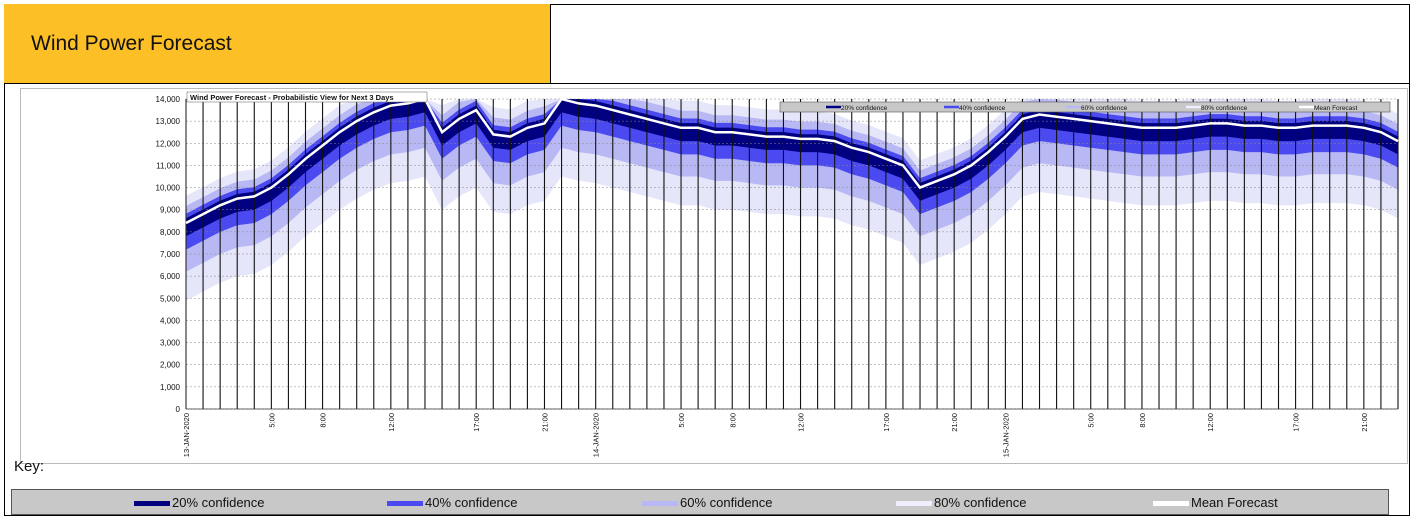 The height and width of the screenshot is (522, 1418). What do you see at coordinates (1104, 108) in the screenshot?
I see `inner-legend-60: 60% confidence` at bounding box center [1104, 108].